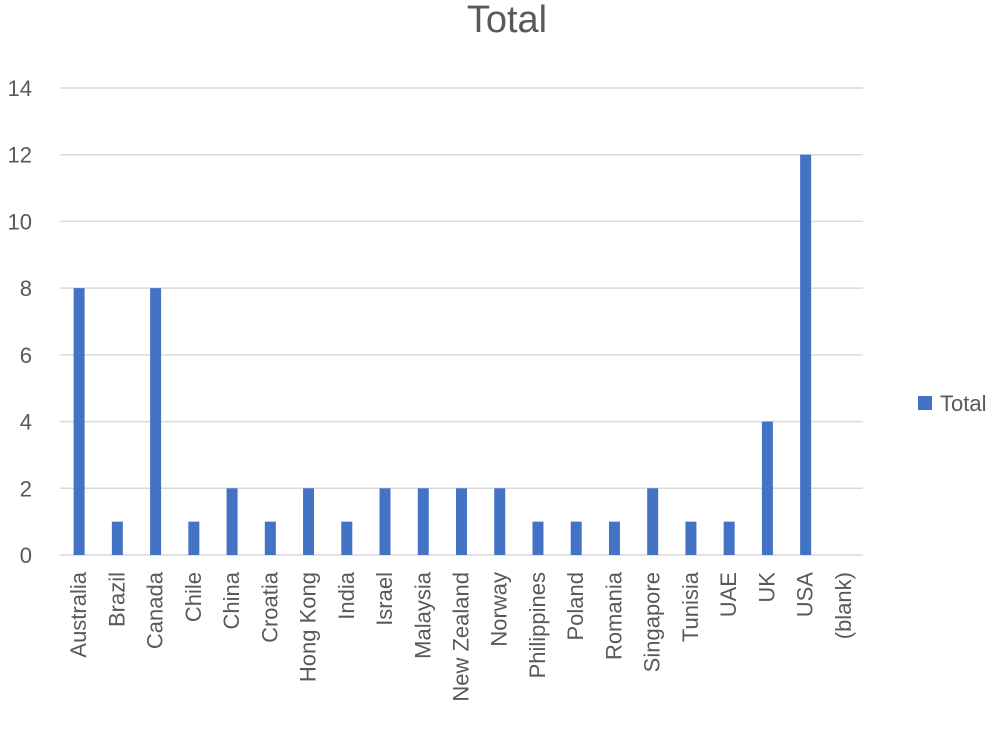 The width and height of the screenshot is (1004, 742). Describe the element at coordinates (26, 555) in the screenshot. I see `y-tick-label: 0` at that location.